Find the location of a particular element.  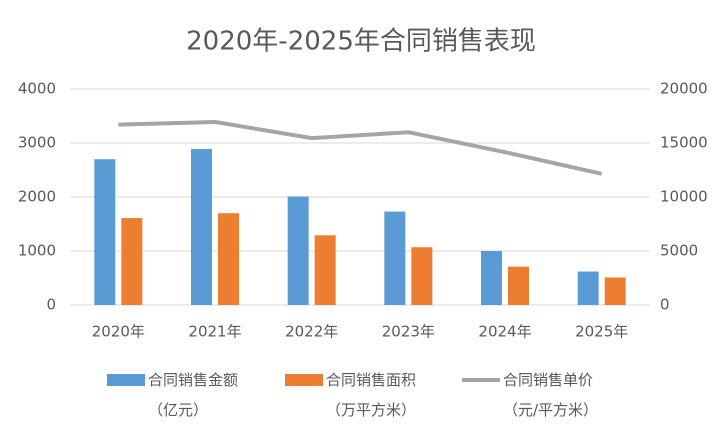

line is located at coordinates (360, 147).